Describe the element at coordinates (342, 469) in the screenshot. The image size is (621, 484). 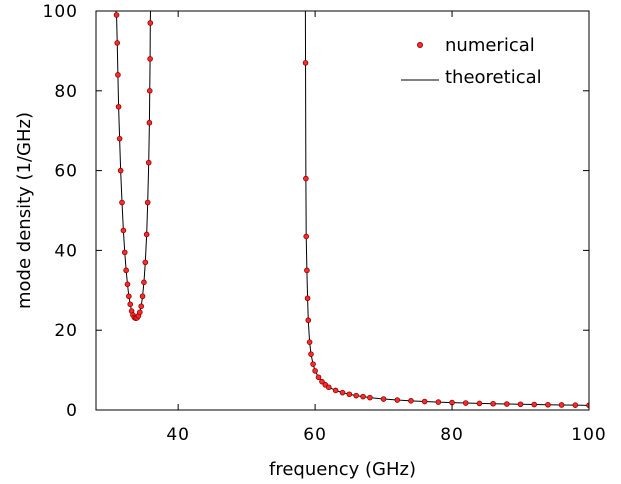
I see `x-axis-label: frequency (GHz)` at that location.